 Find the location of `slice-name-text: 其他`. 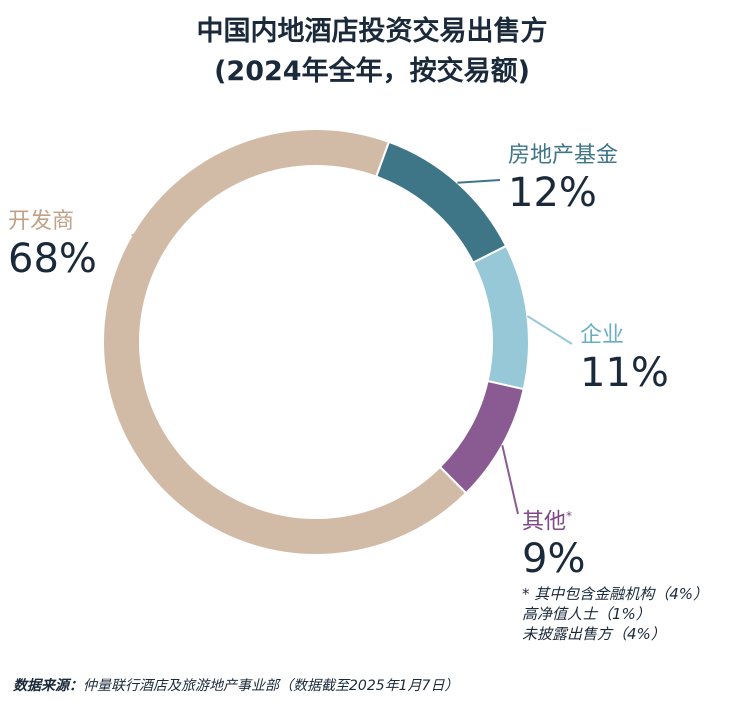

slice-name-text: 其他 is located at coordinates (544, 522).